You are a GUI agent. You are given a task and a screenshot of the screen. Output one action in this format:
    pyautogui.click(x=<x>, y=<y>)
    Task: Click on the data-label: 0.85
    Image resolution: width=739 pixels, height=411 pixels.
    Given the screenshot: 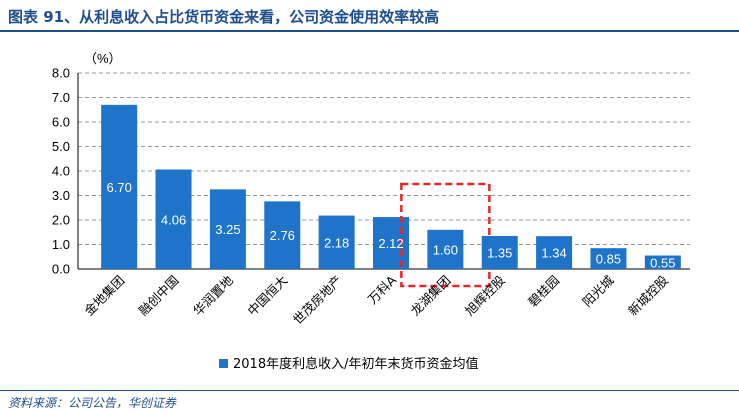 What is the action you would take?
    pyautogui.click(x=608, y=259)
    